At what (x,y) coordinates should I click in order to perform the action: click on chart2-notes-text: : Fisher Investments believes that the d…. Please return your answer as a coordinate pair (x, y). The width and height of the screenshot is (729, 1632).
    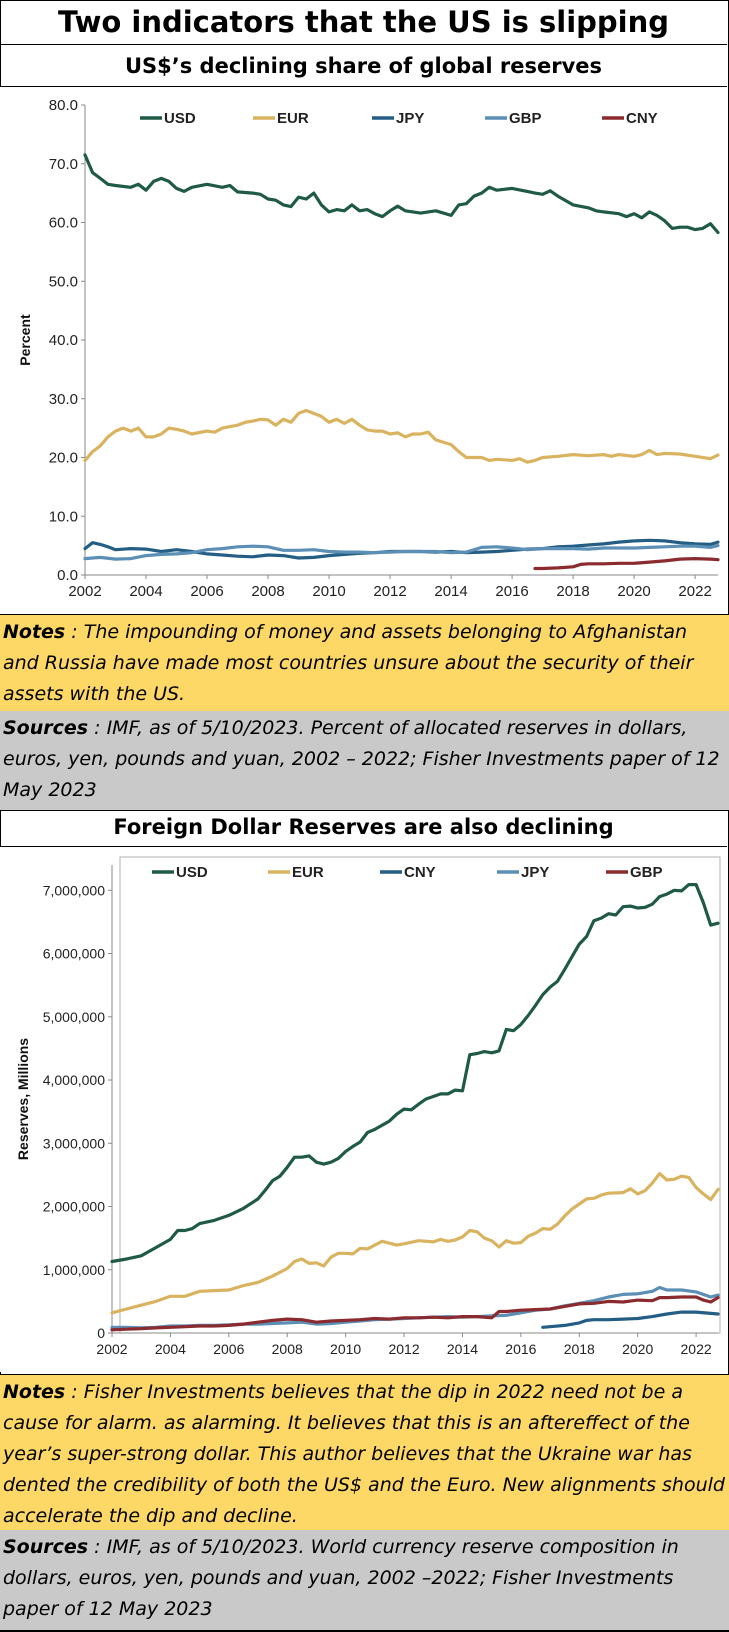
    Looking at the image, I should click on (364, 1454).